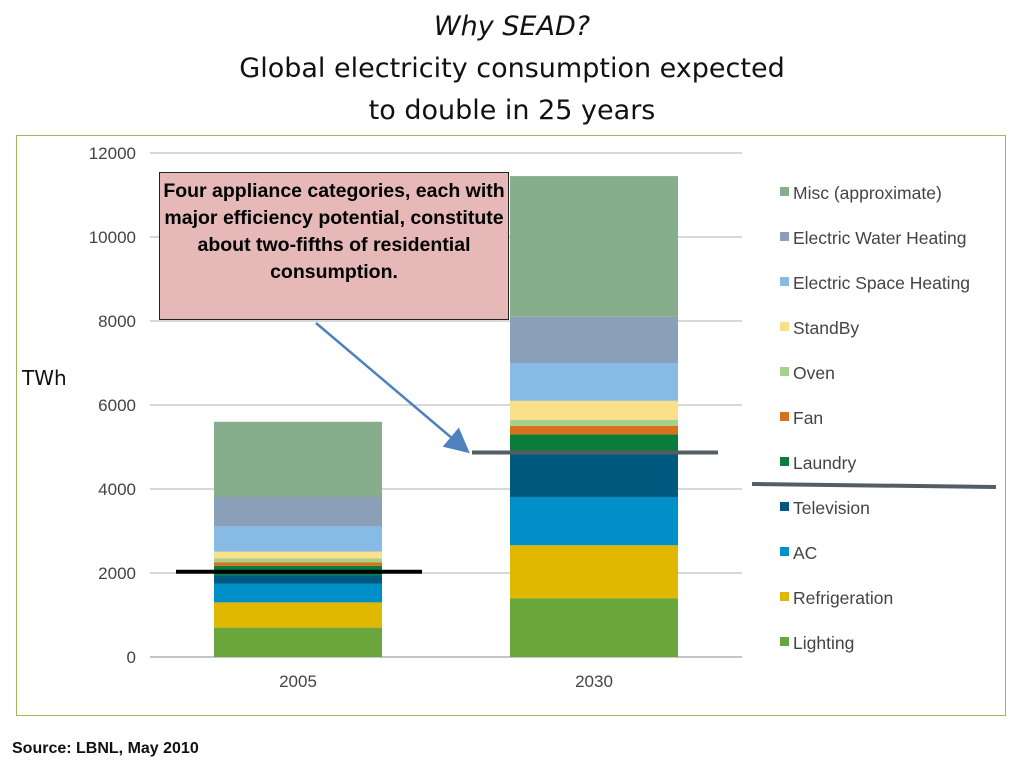  I want to click on y-tick-label: 6000, so click(117, 405).